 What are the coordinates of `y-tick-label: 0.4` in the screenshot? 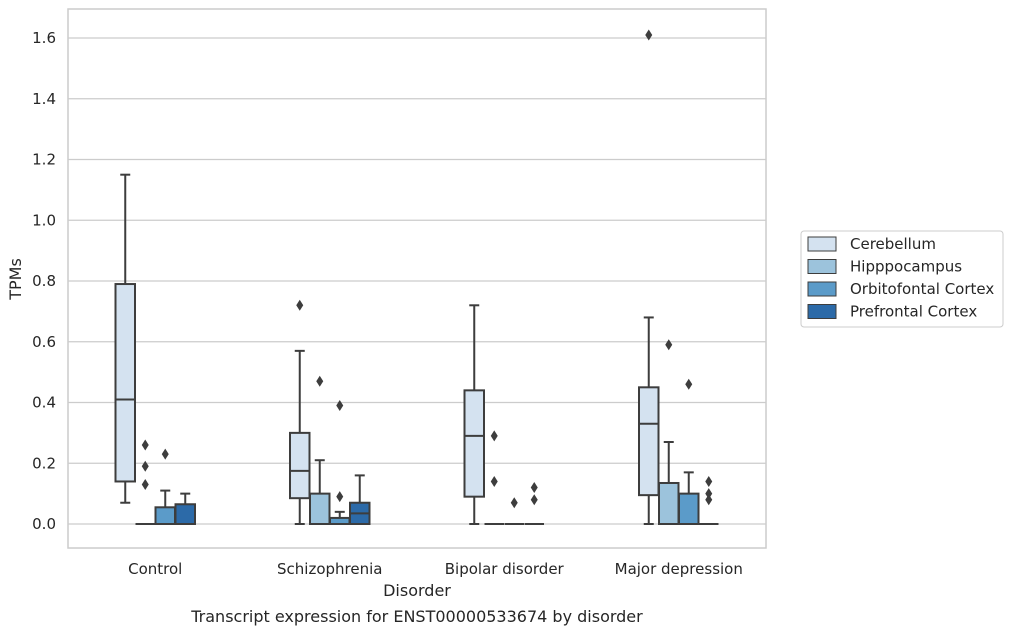 It's located at (44, 403).